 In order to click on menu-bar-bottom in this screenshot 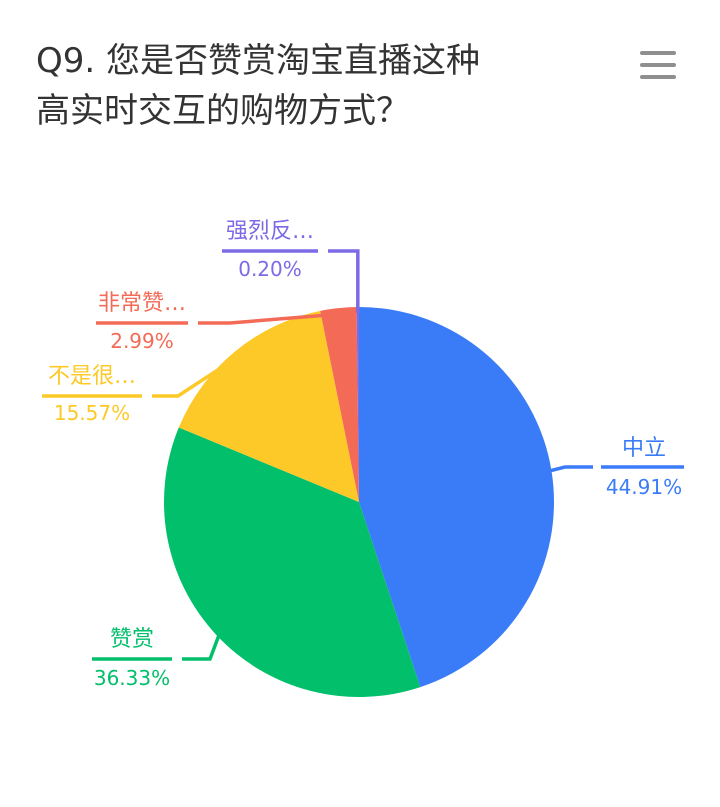, I will do `click(658, 77)`.